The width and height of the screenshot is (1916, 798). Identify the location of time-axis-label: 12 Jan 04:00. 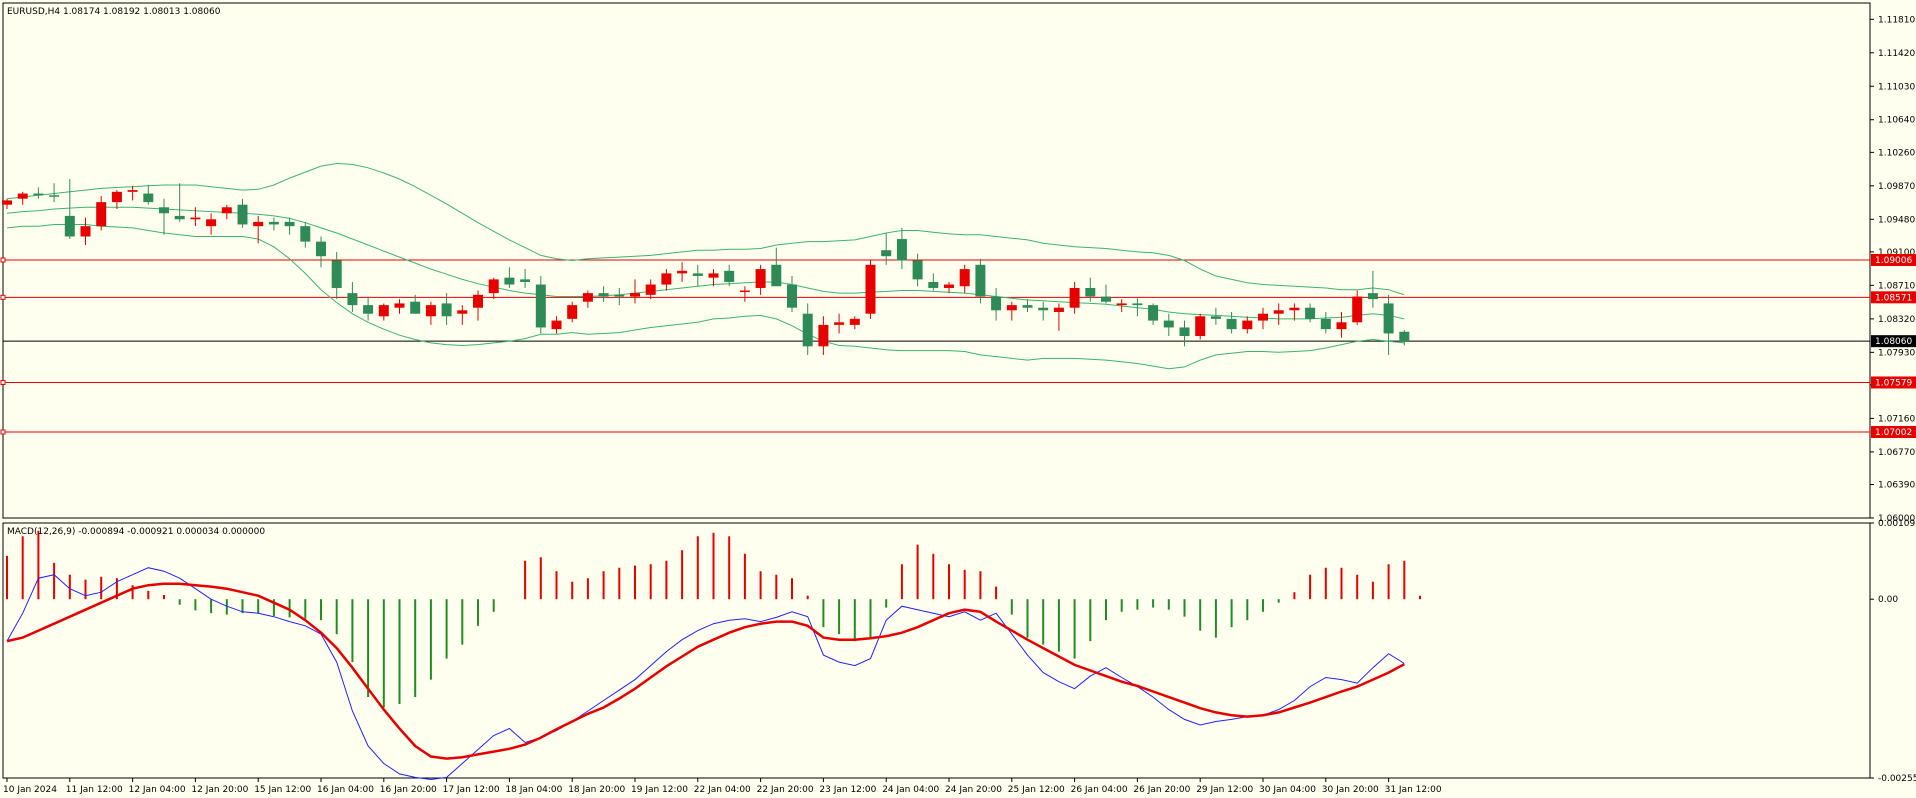
(157, 790).